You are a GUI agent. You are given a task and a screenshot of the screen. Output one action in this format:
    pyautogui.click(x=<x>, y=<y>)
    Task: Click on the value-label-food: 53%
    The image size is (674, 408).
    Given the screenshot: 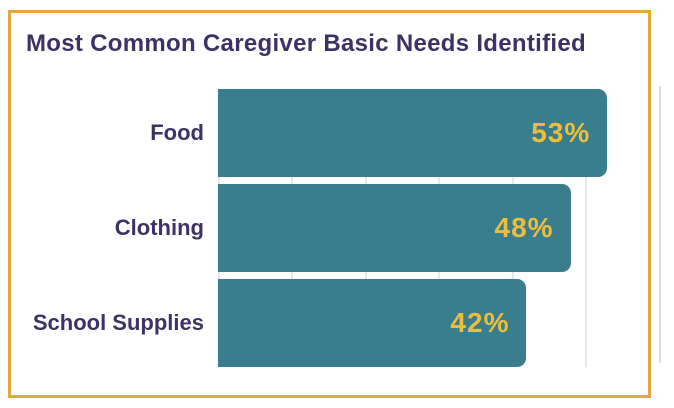 What is the action you would take?
    pyautogui.click(x=561, y=132)
    